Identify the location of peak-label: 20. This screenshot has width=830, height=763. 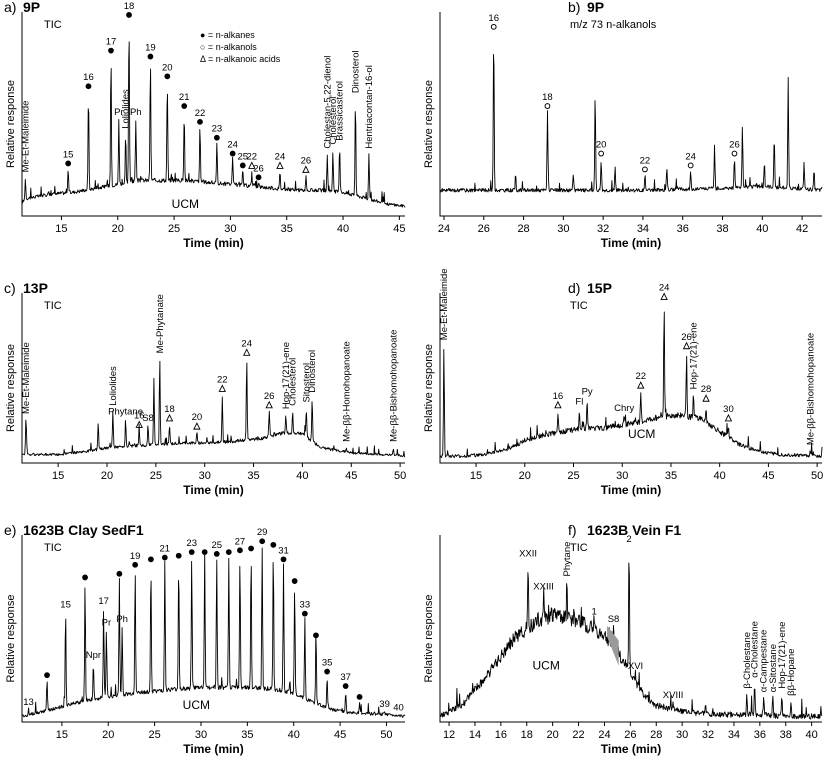
(601, 145).